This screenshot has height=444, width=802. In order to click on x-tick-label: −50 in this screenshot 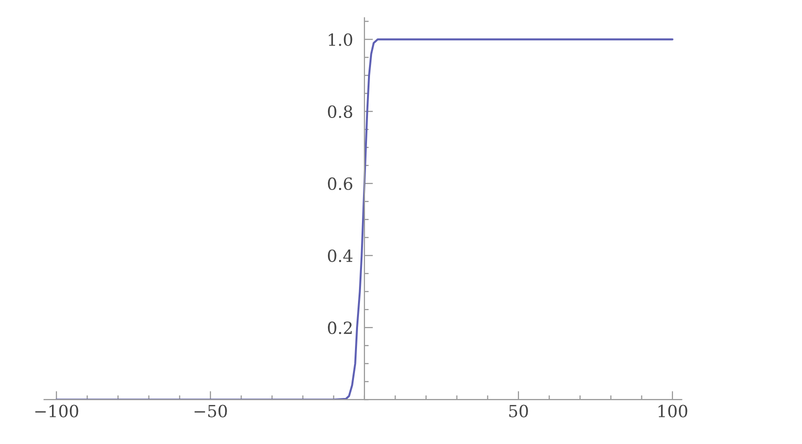, I will do `click(210, 411)`.